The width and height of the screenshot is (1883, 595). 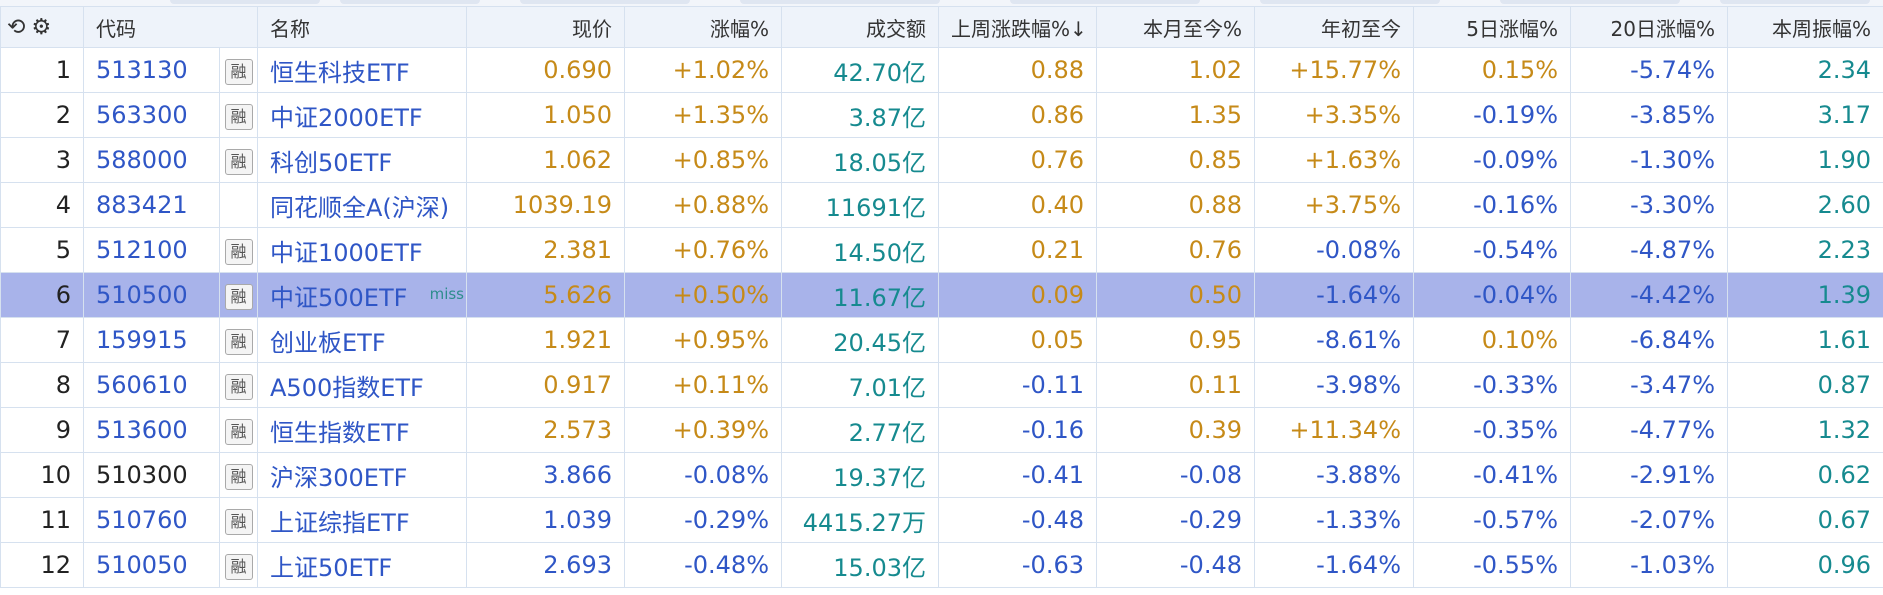 I want to click on col-header-price: 现价, so click(x=545, y=27).